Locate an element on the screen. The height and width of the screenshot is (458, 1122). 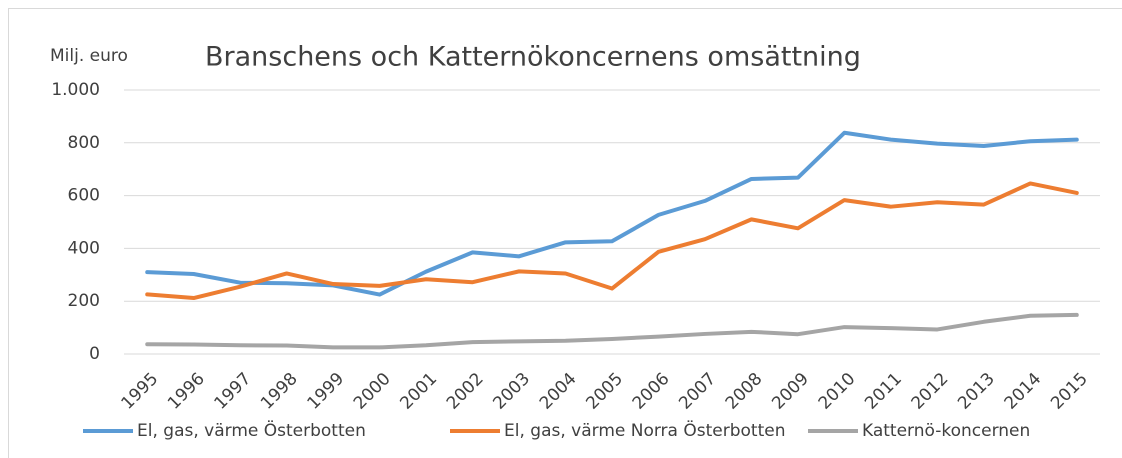
x-tick-label: 2006 is located at coordinates (651, 391).